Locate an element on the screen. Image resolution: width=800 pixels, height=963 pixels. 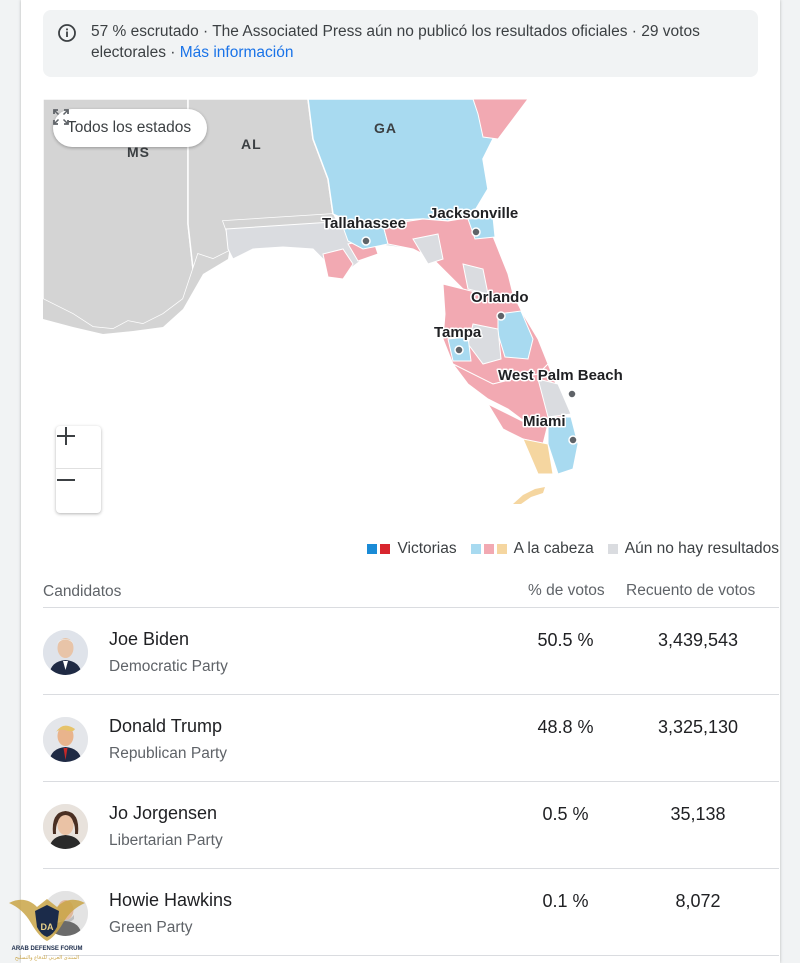
legend-wins: Victorias is located at coordinates (412, 549).